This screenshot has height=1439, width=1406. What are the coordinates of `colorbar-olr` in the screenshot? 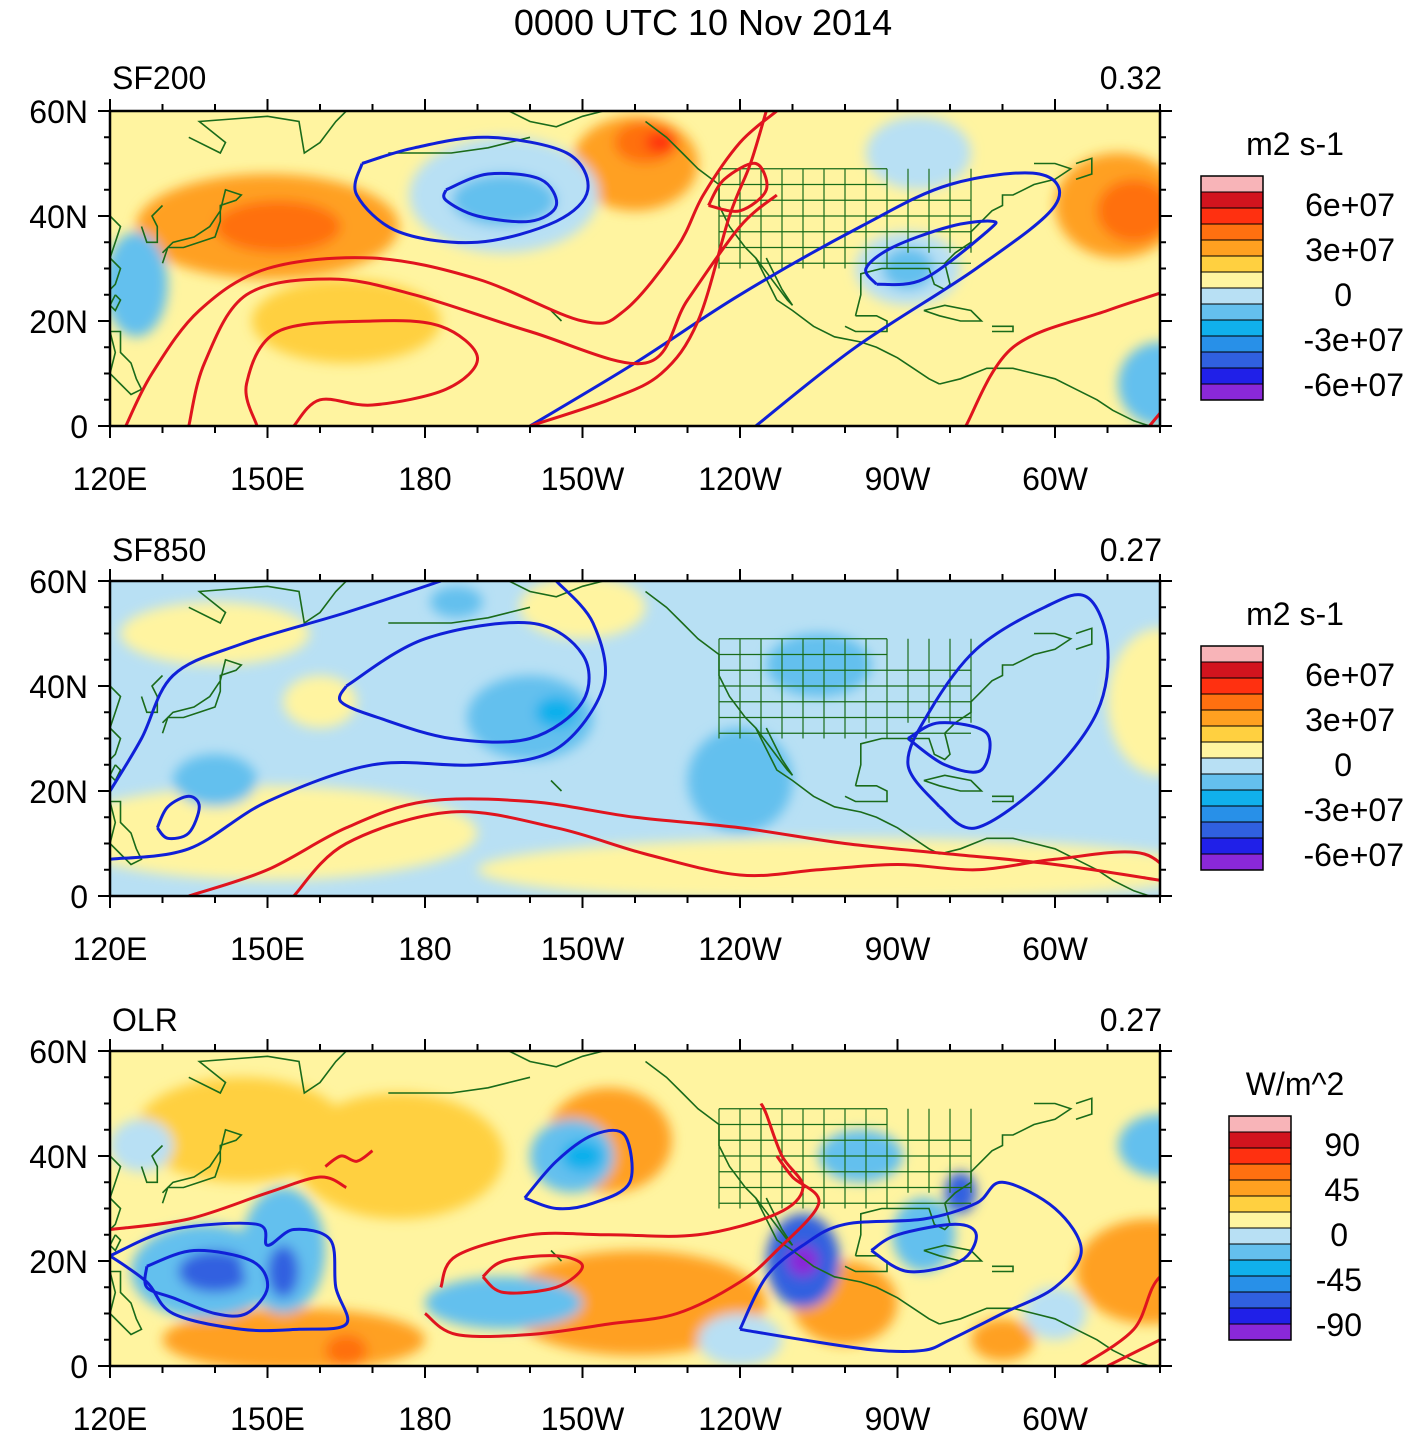 It's located at (1260, 1228).